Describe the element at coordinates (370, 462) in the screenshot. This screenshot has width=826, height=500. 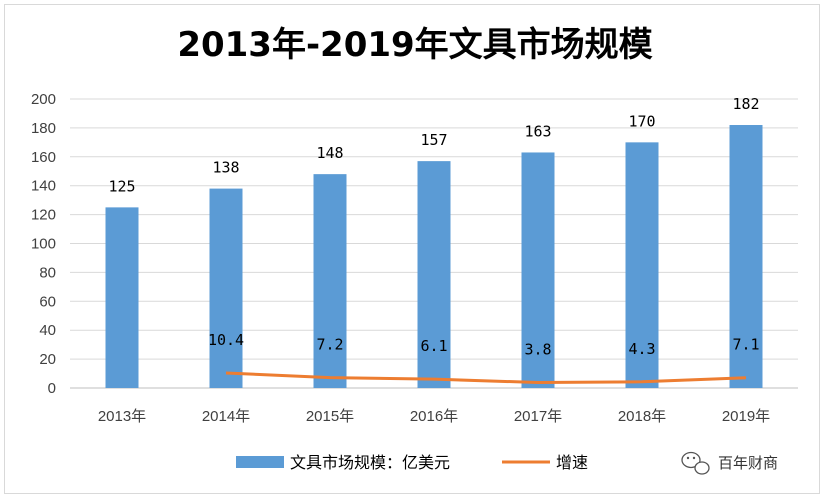
I see `legend-bar-label: 文具市场规模：亿美元` at that location.